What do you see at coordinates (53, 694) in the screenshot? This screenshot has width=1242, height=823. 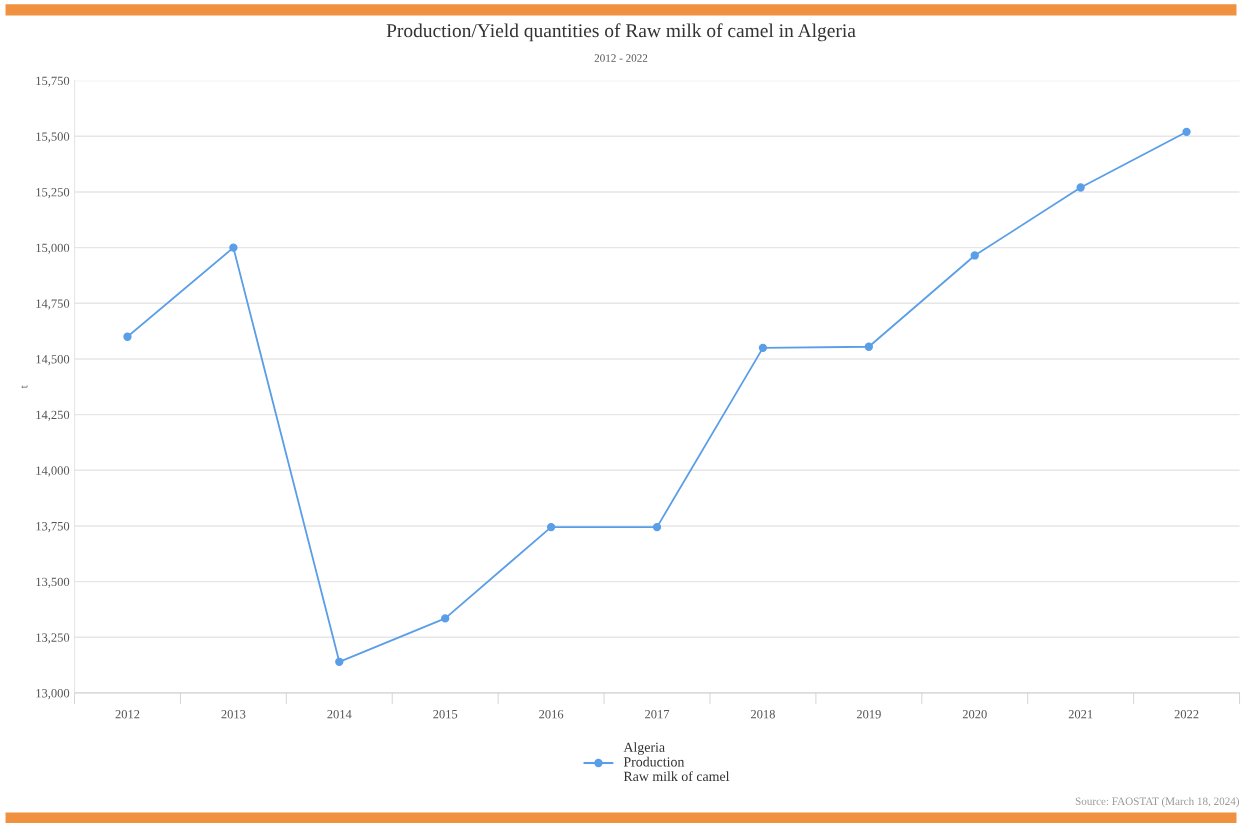 I see `y-tick-label: 13,000` at bounding box center [53, 694].